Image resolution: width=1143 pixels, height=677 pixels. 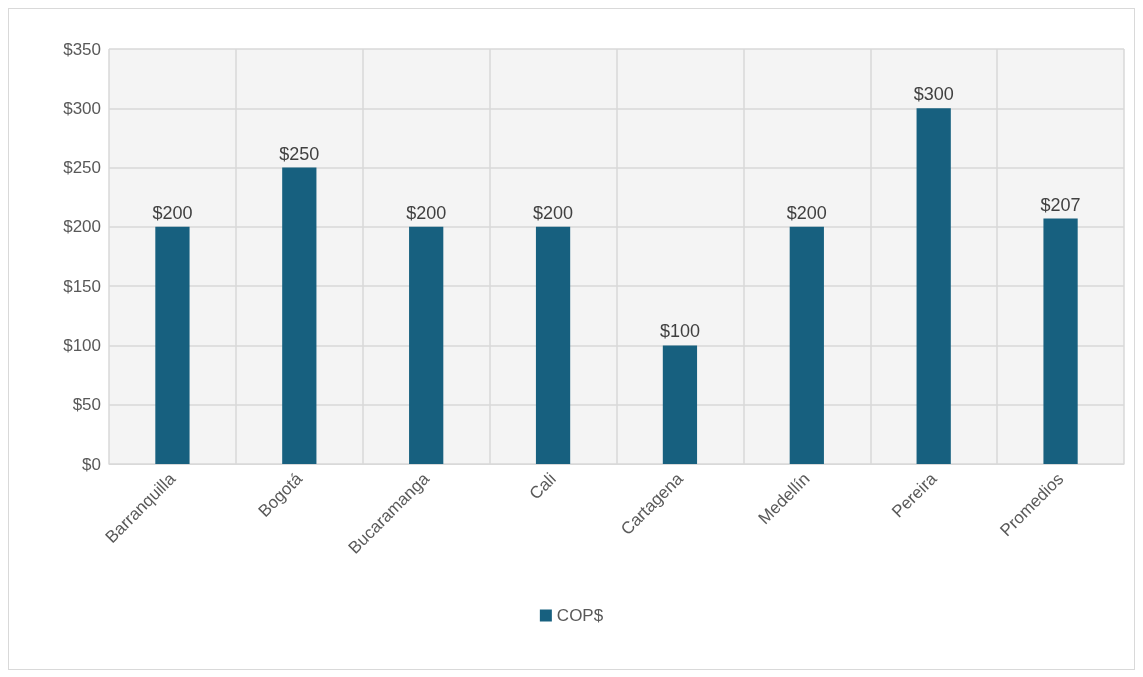 I want to click on y-tick-label: $100, so click(x=82, y=345).